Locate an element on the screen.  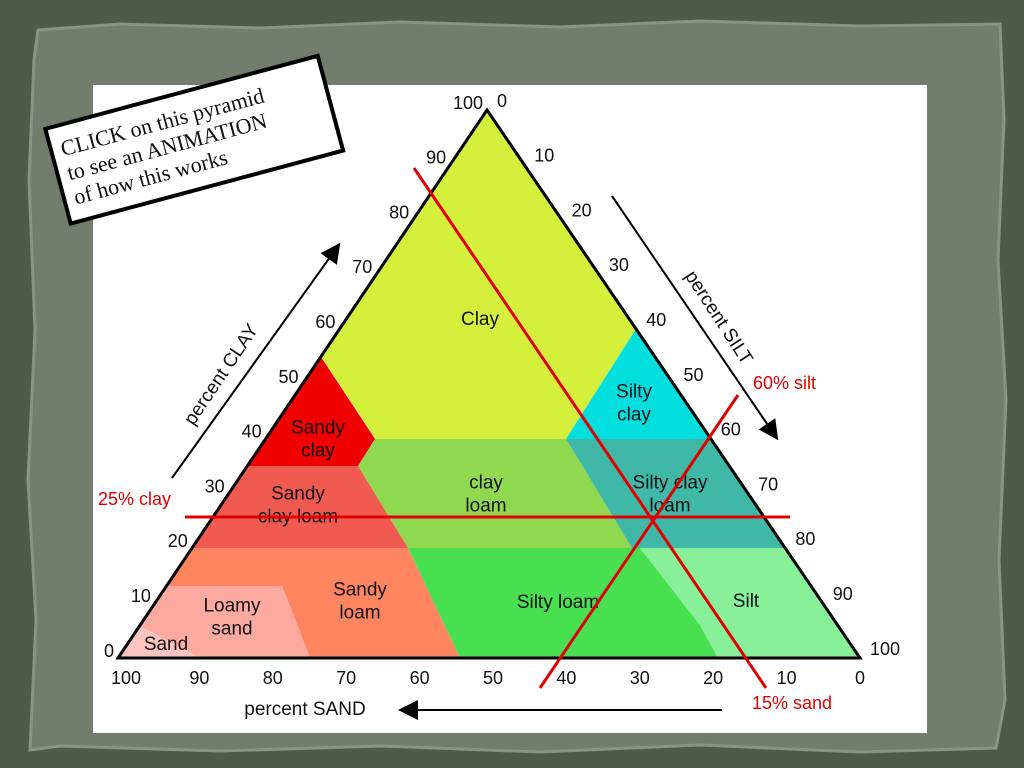
region-silty-clay-loam is located at coordinates (675, 493).